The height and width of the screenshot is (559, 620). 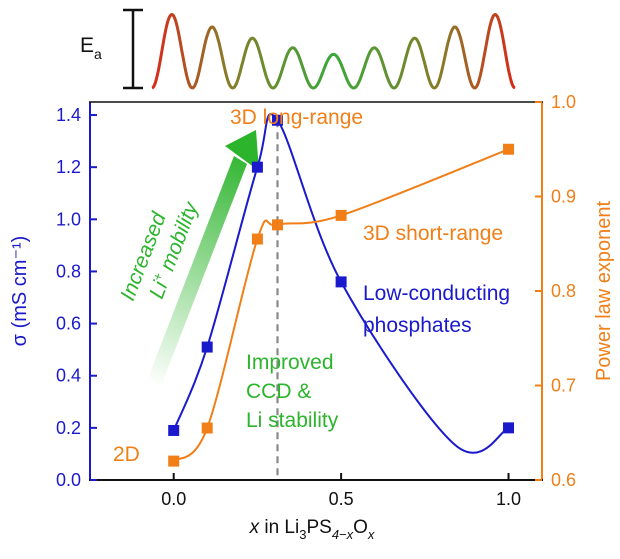 I want to click on annotation-3d-short-range: 3D short-range, so click(x=433, y=233).